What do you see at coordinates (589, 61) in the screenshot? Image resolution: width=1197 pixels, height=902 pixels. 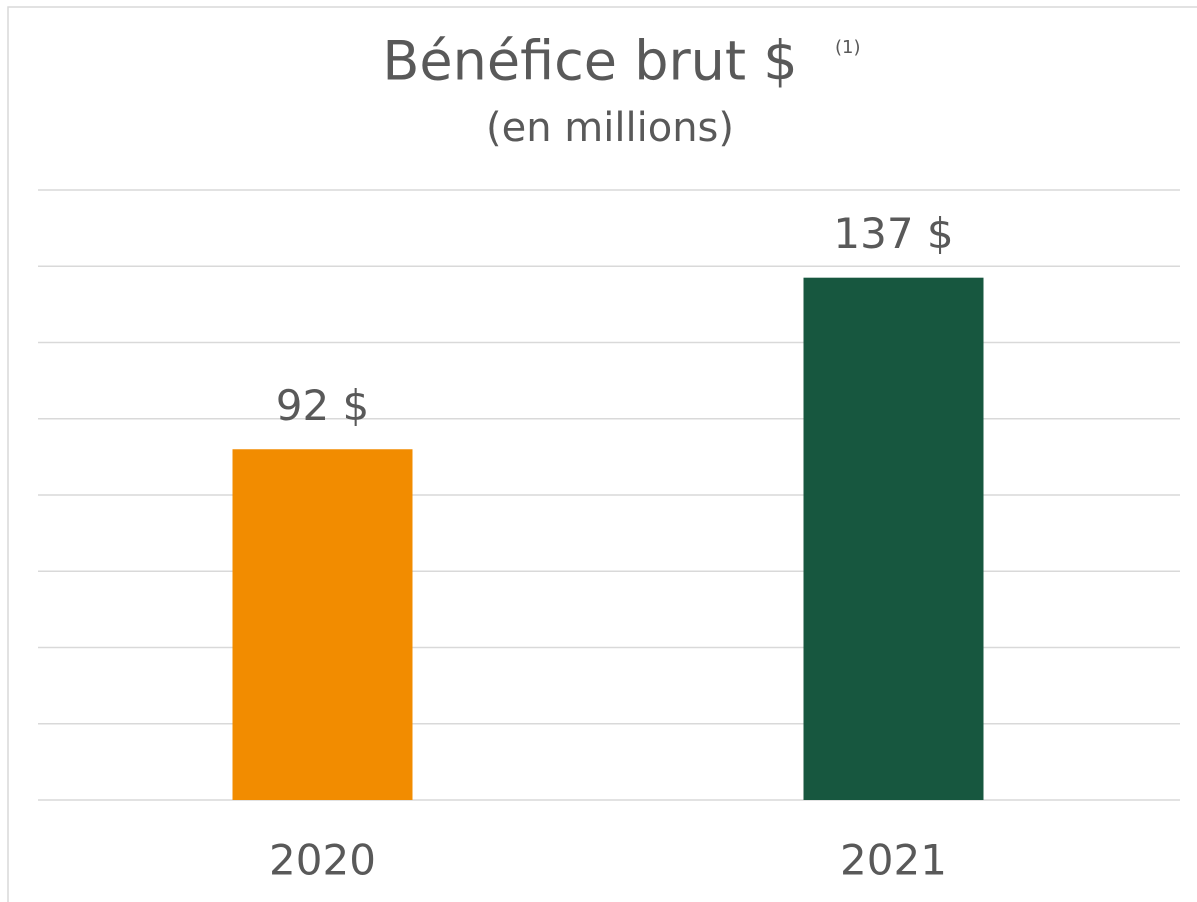 I see `chart-title: Bénéfice brut $` at bounding box center [589, 61].